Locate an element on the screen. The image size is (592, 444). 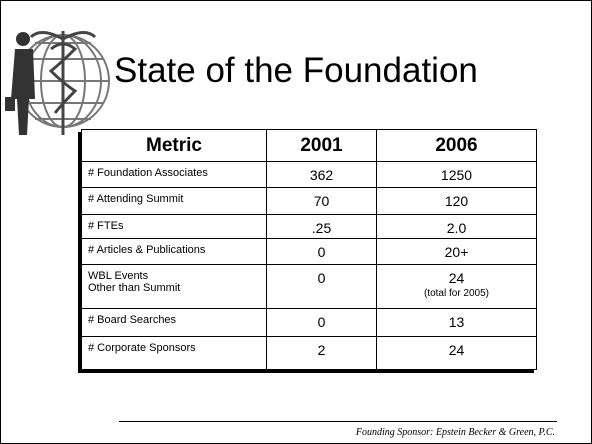
table-cell: 362 is located at coordinates (321, 174).